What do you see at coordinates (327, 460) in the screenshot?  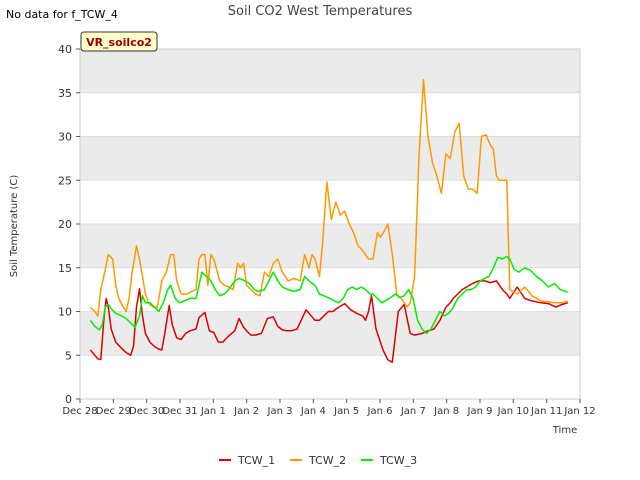 I see `legend-label: TCW_2` at bounding box center [327, 460].